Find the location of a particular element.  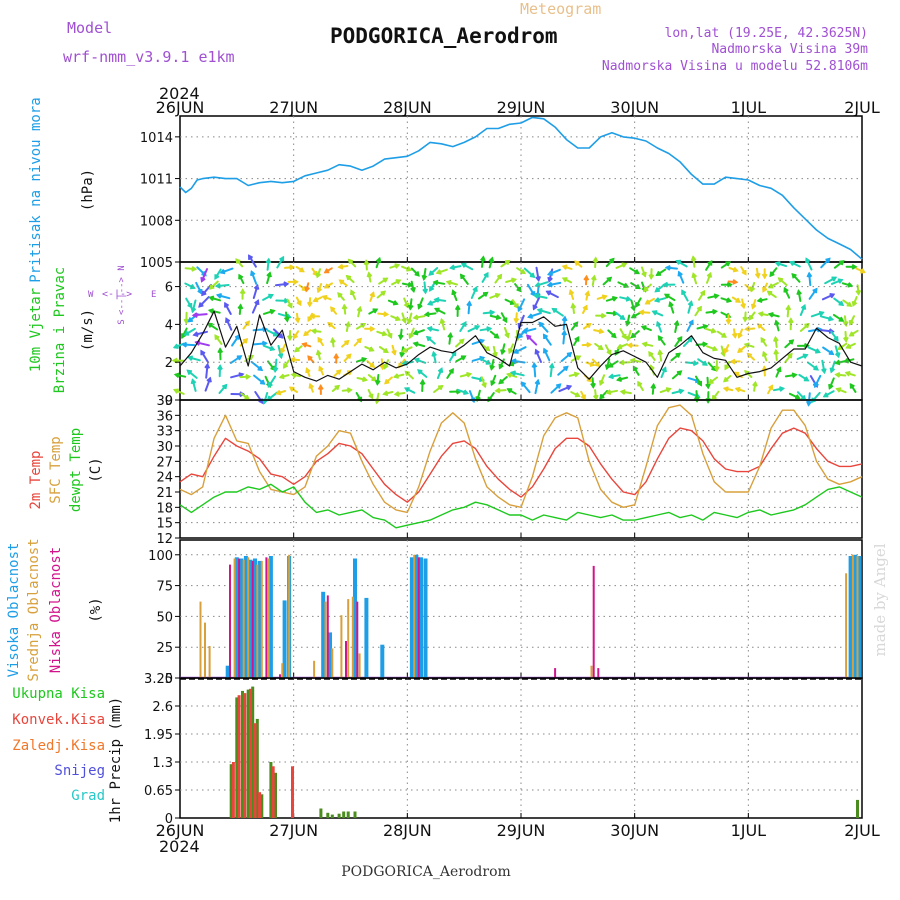

y-tick-label: 100 is located at coordinates (160, 556).